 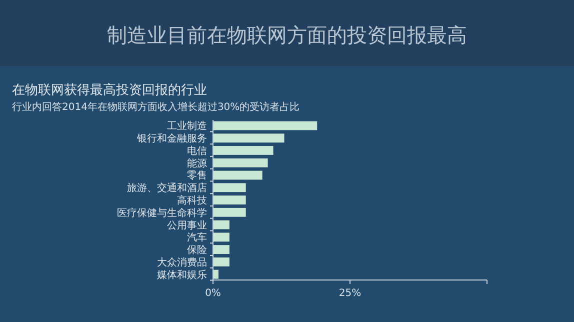 What do you see at coordinates (171, 138) in the screenshot?
I see `y-tick-label: 银行和金融服务` at bounding box center [171, 138].